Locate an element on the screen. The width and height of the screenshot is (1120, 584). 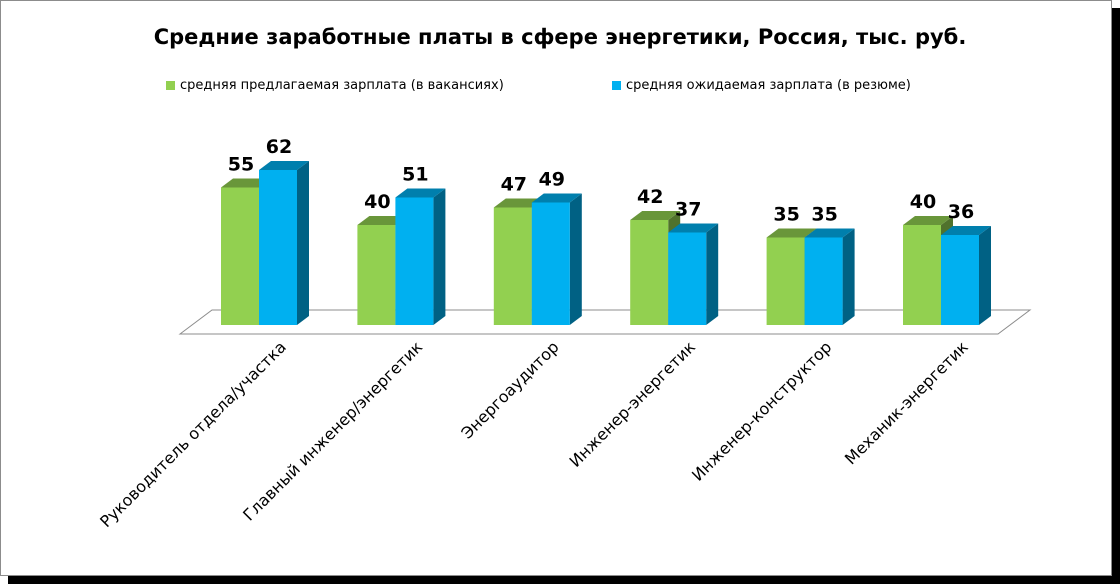
data-labels: 55 62 40 51 47 49 42 37 35 35 40 36 is located at coordinates (601, 181).